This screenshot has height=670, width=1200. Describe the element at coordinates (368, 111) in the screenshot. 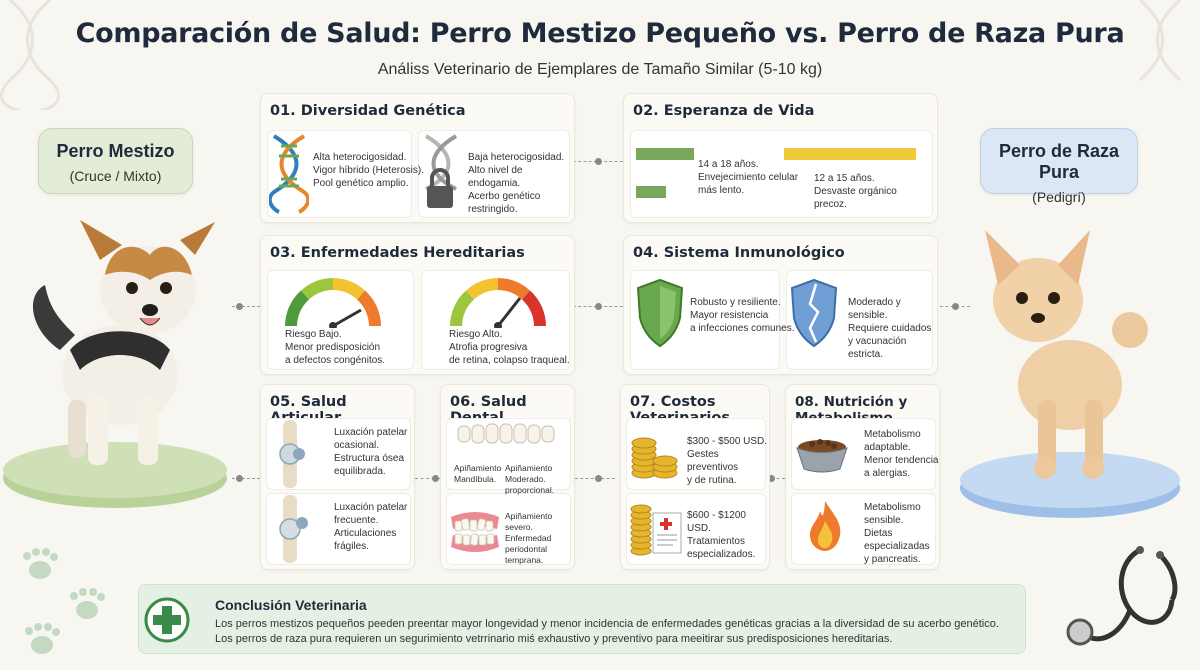

I see `genetics-title: 01. Diversidad Genética` at that location.